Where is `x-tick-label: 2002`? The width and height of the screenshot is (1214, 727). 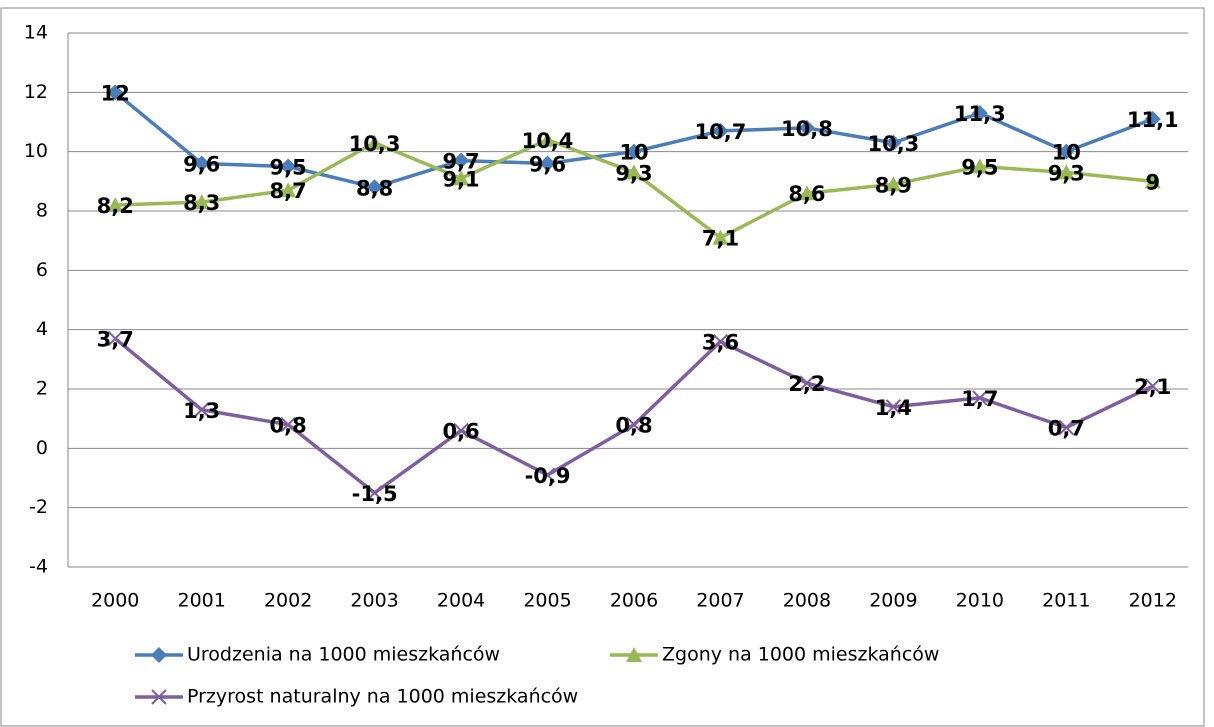 x-tick-label: 2002 is located at coordinates (288, 601).